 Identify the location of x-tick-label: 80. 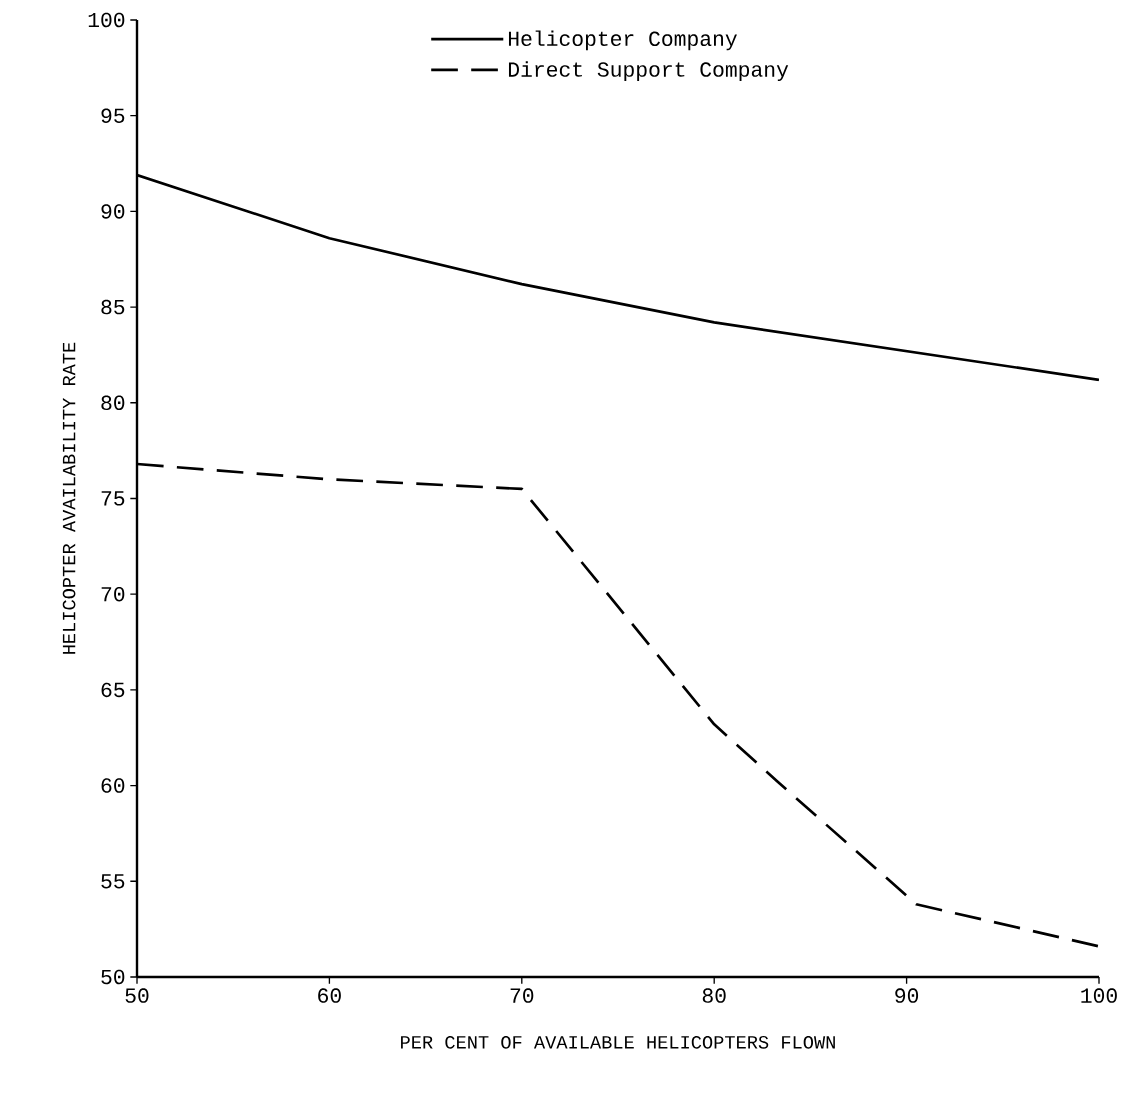
(714, 995).